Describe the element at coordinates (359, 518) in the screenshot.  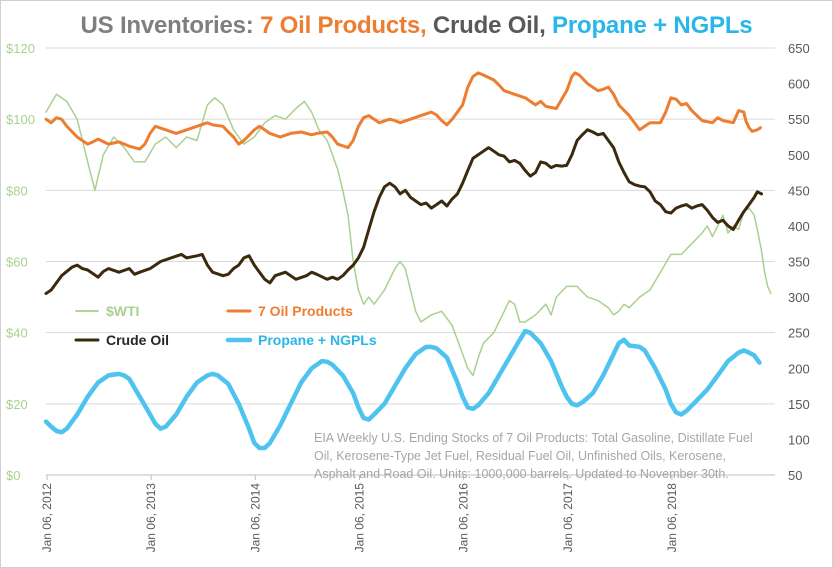
I see `x-tick-label: Jan 06, 2015` at that location.